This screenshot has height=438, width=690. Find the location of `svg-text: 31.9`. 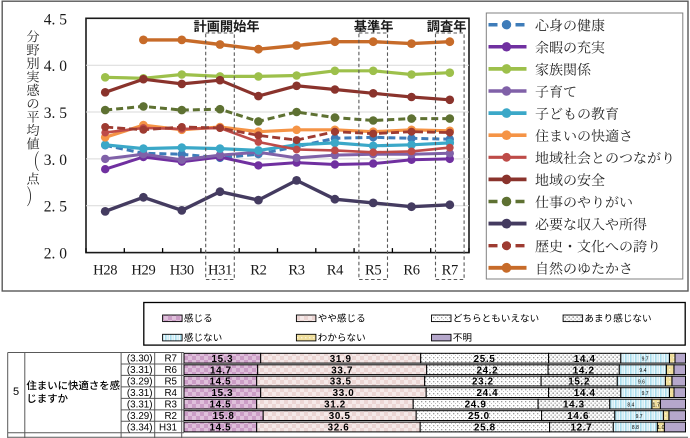

svg-text: 31.9 is located at coordinates (341, 359).